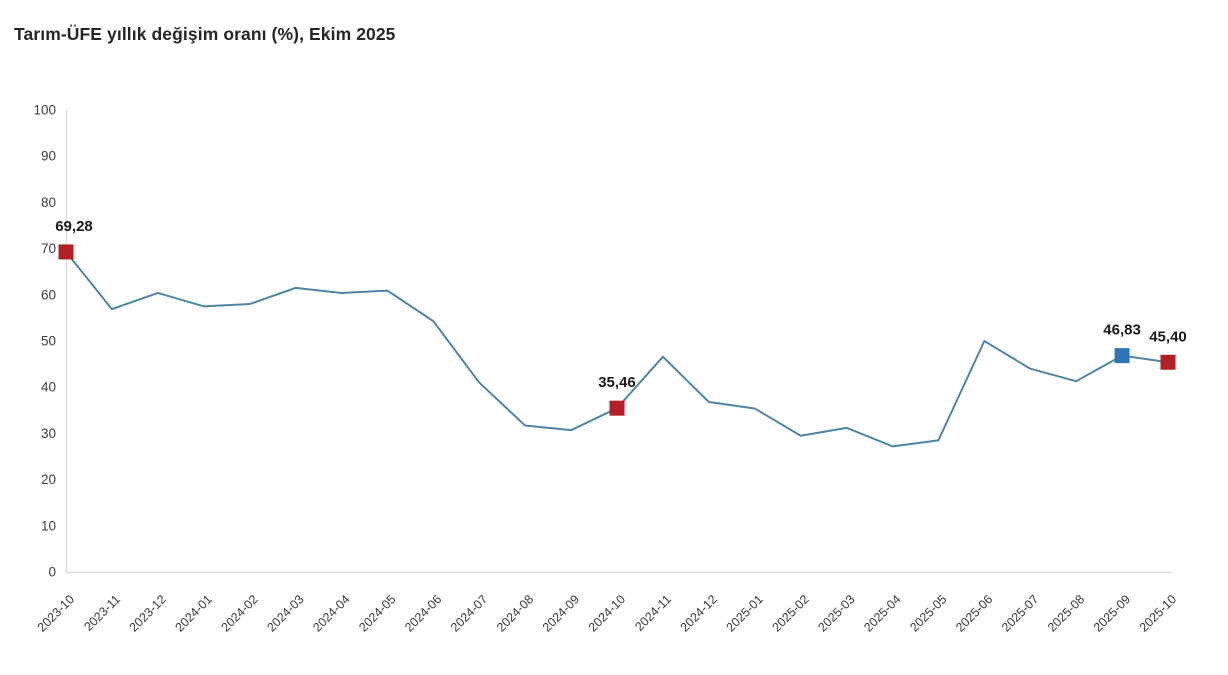  I want to click on x-axis-tick-label: 2025-06, so click(974, 613).